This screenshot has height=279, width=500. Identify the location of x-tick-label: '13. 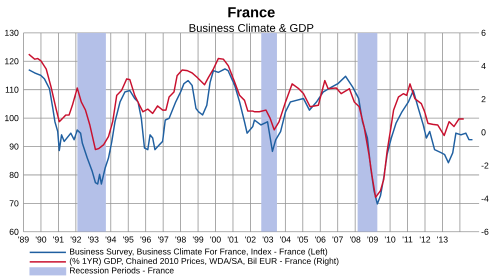
(442, 239).